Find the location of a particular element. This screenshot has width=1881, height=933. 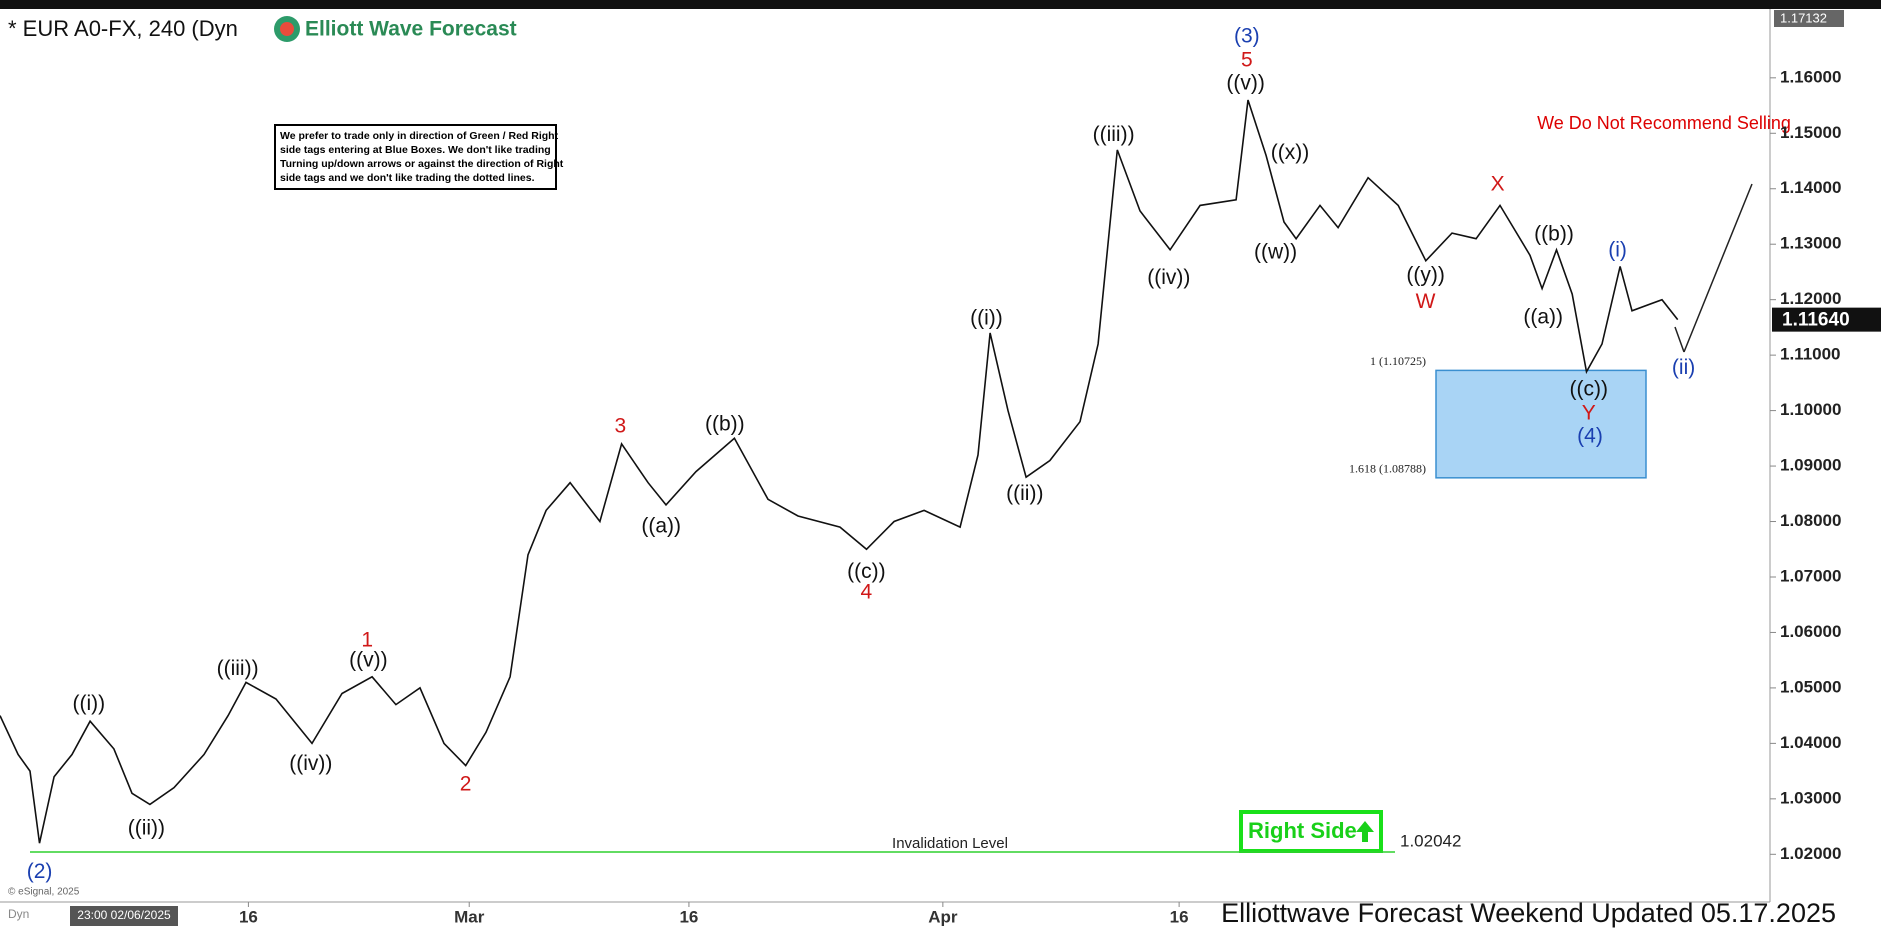

wave-label: X is located at coordinates (1498, 183).